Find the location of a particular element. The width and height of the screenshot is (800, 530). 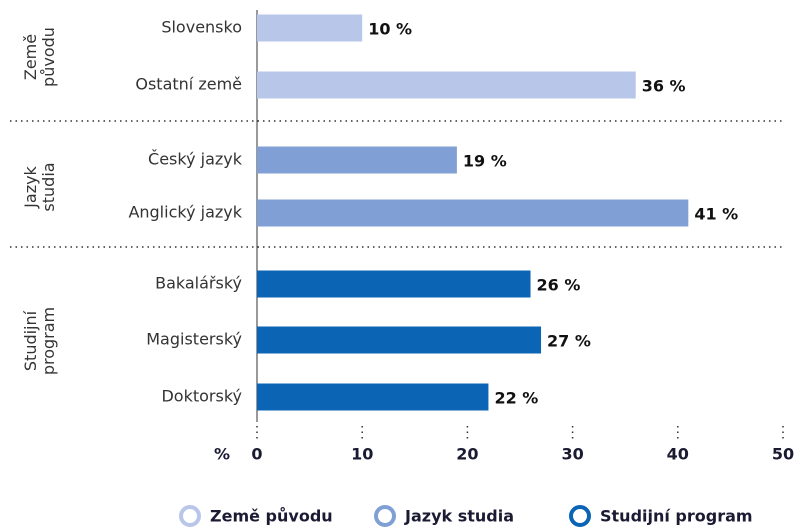

value-label: 36 % is located at coordinates (664, 86).